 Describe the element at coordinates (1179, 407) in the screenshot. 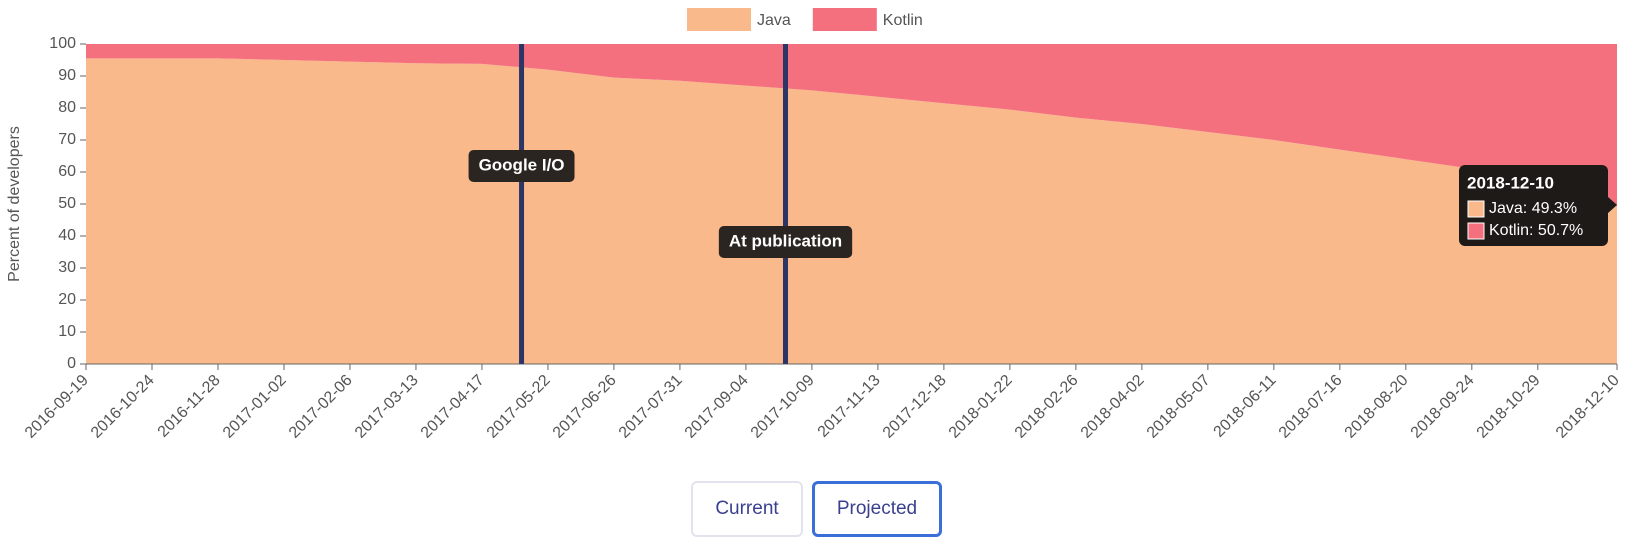

I see `x-tick-label: 2018-05-07` at that location.